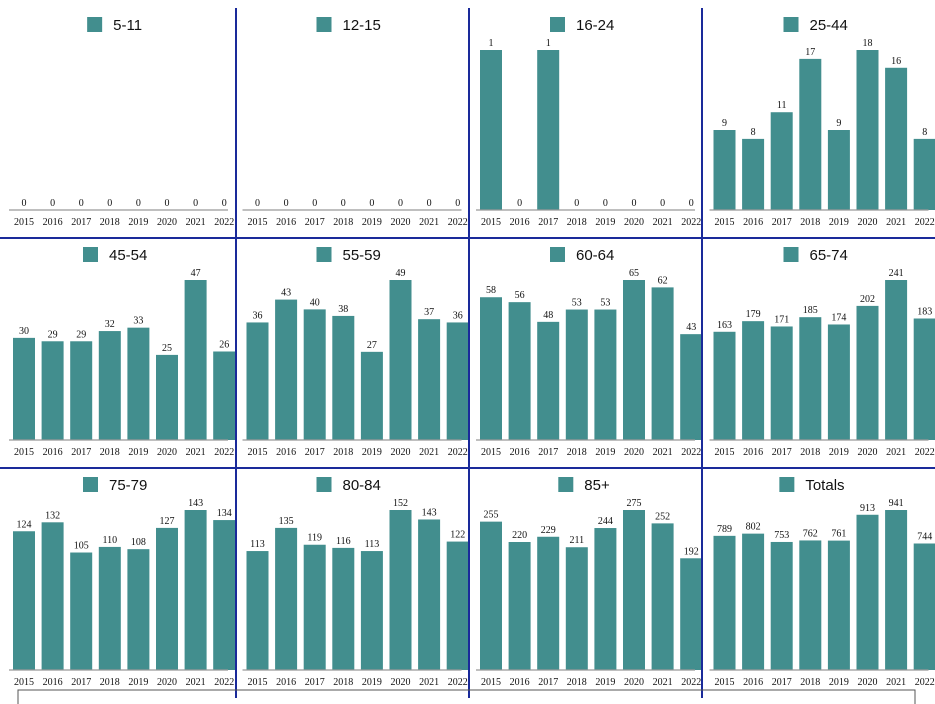 The image size is (935, 704). I want to click on legend: 16-24, so click(582, 25).